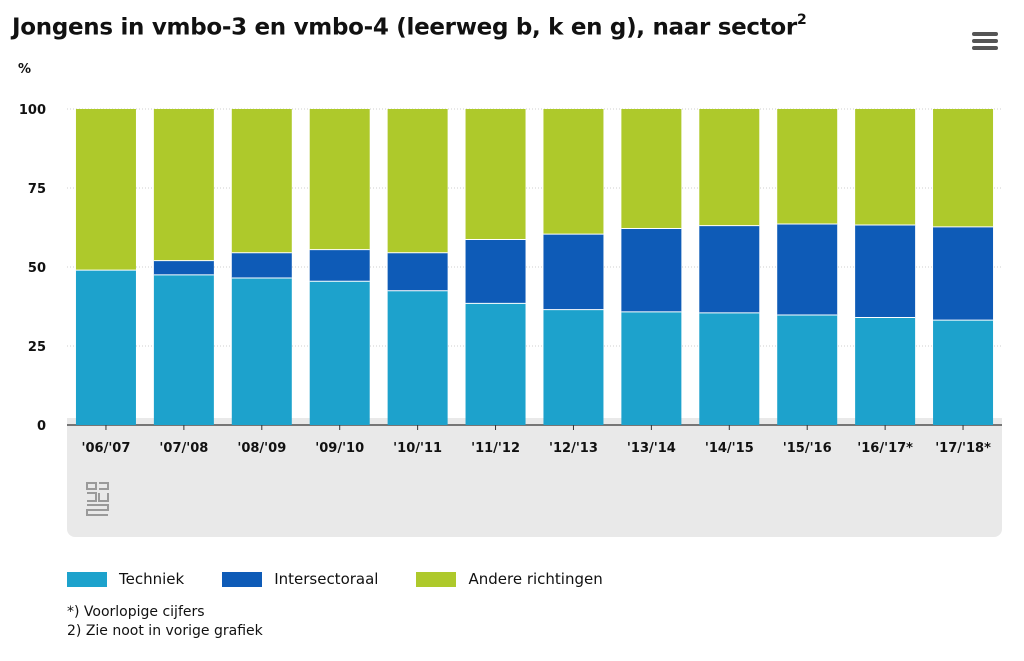 This screenshot has height=661, width=1024. I want to click on hamburger-menu-icon, so click(985, 42).